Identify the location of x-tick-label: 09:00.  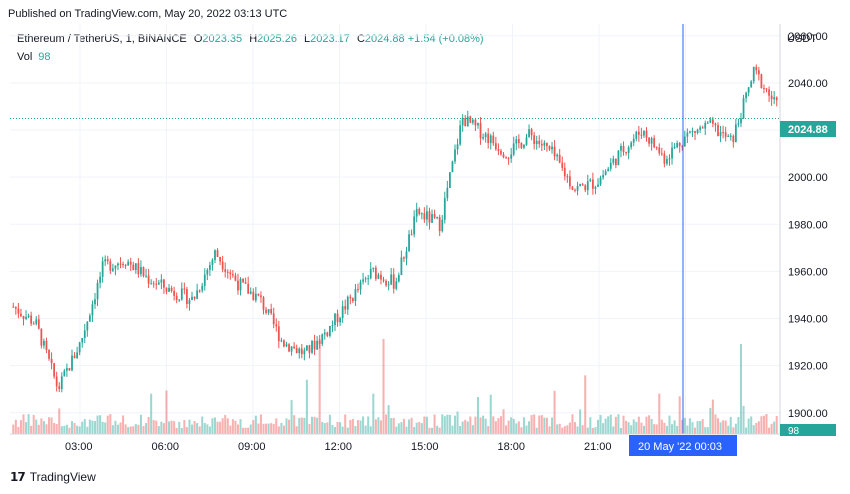
(252, 447).